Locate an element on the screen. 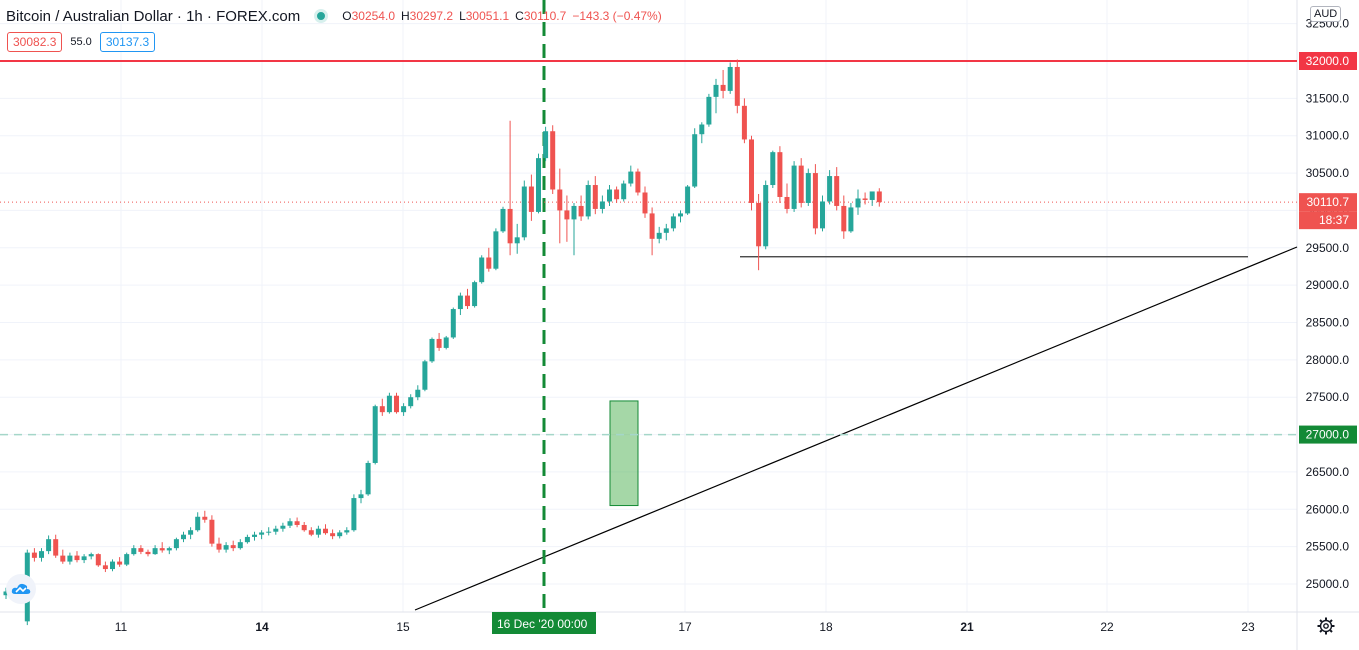  date-marker-bg is located at coordinates (544, 623).